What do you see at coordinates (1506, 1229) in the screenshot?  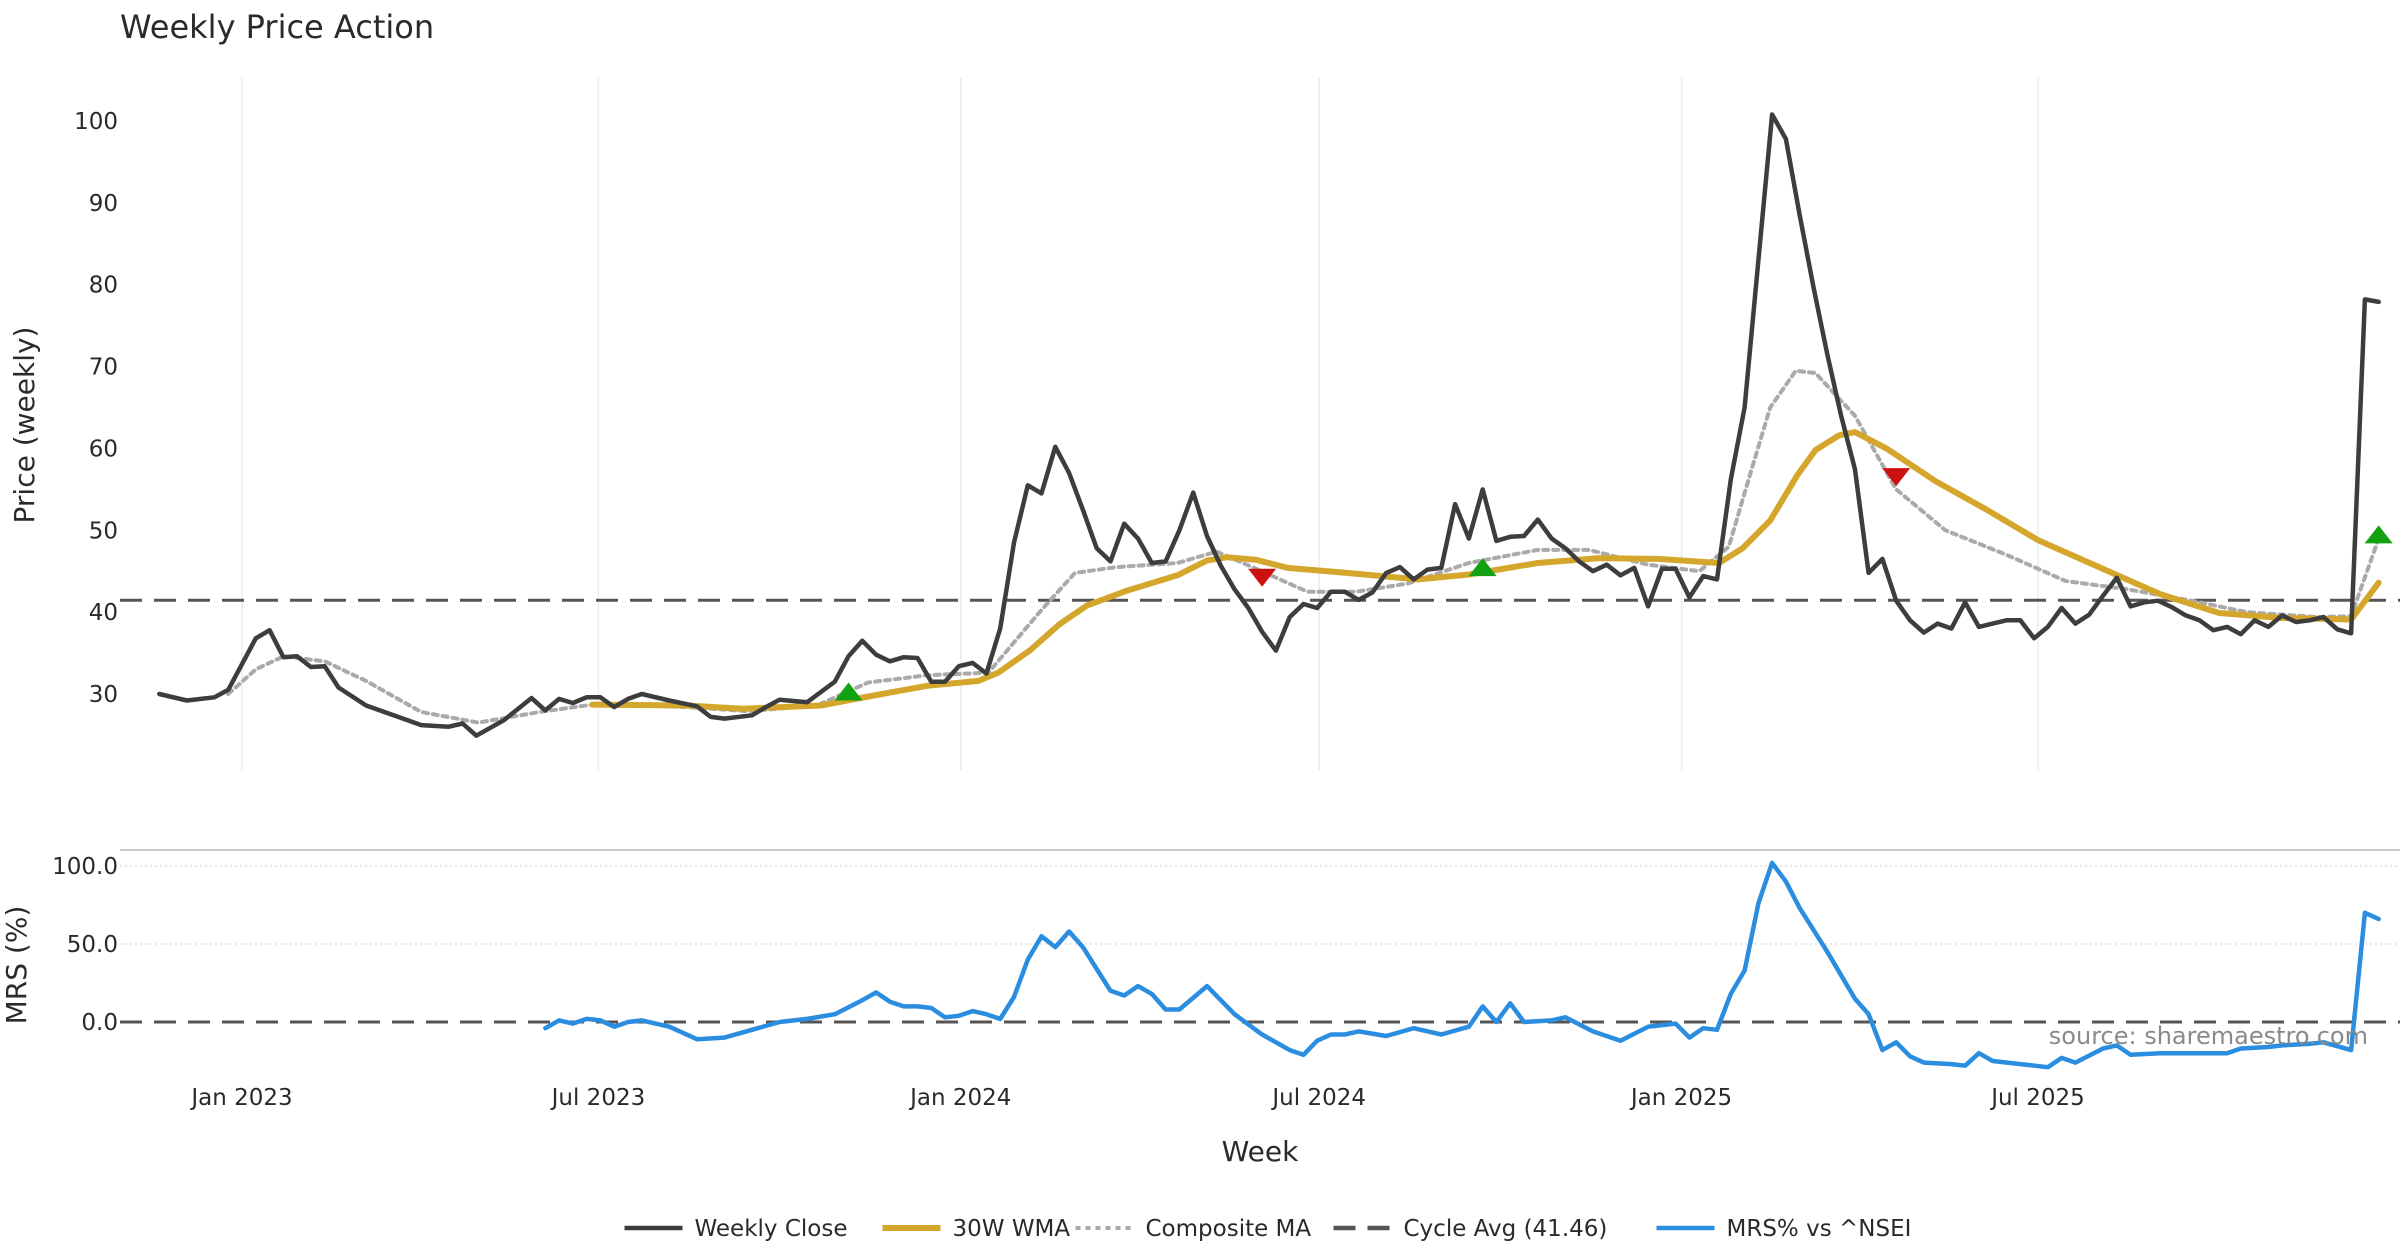 I see `legend-label: Cycle Avg (41.46)` at bounding box center [1506, 1229].